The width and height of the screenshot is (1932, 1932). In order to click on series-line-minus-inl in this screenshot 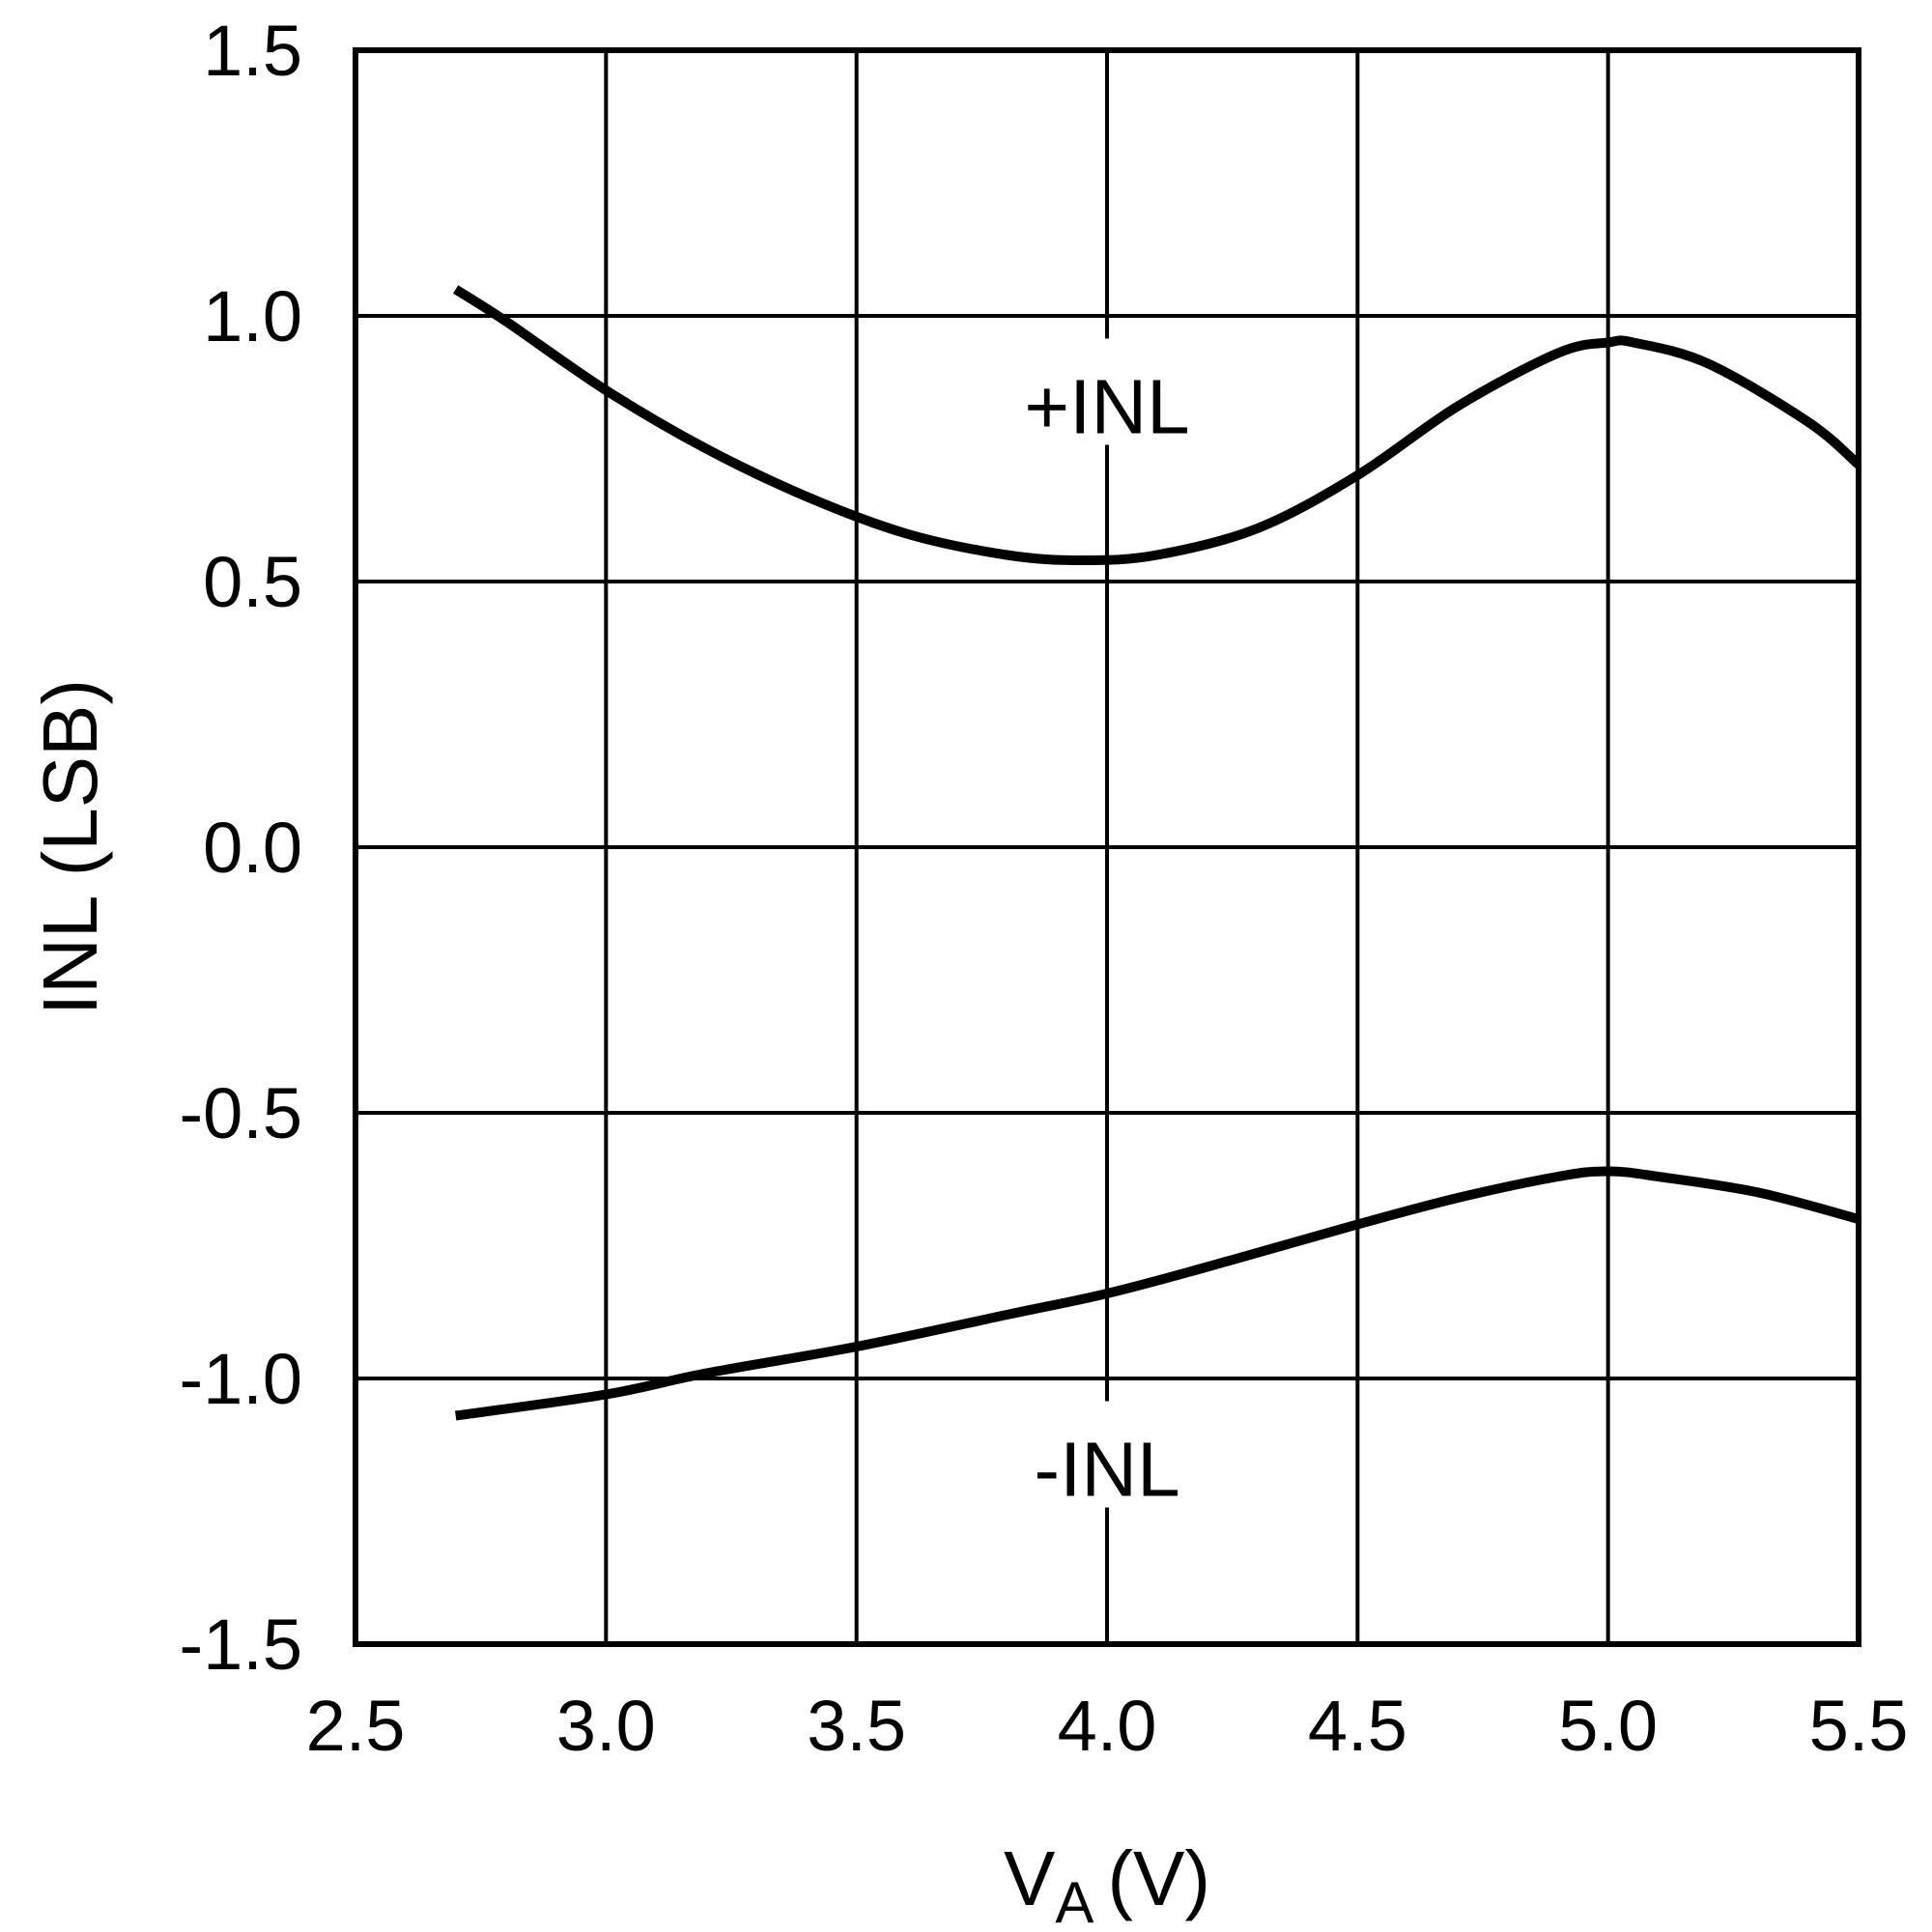, I will do `click(1157, 1293)`.